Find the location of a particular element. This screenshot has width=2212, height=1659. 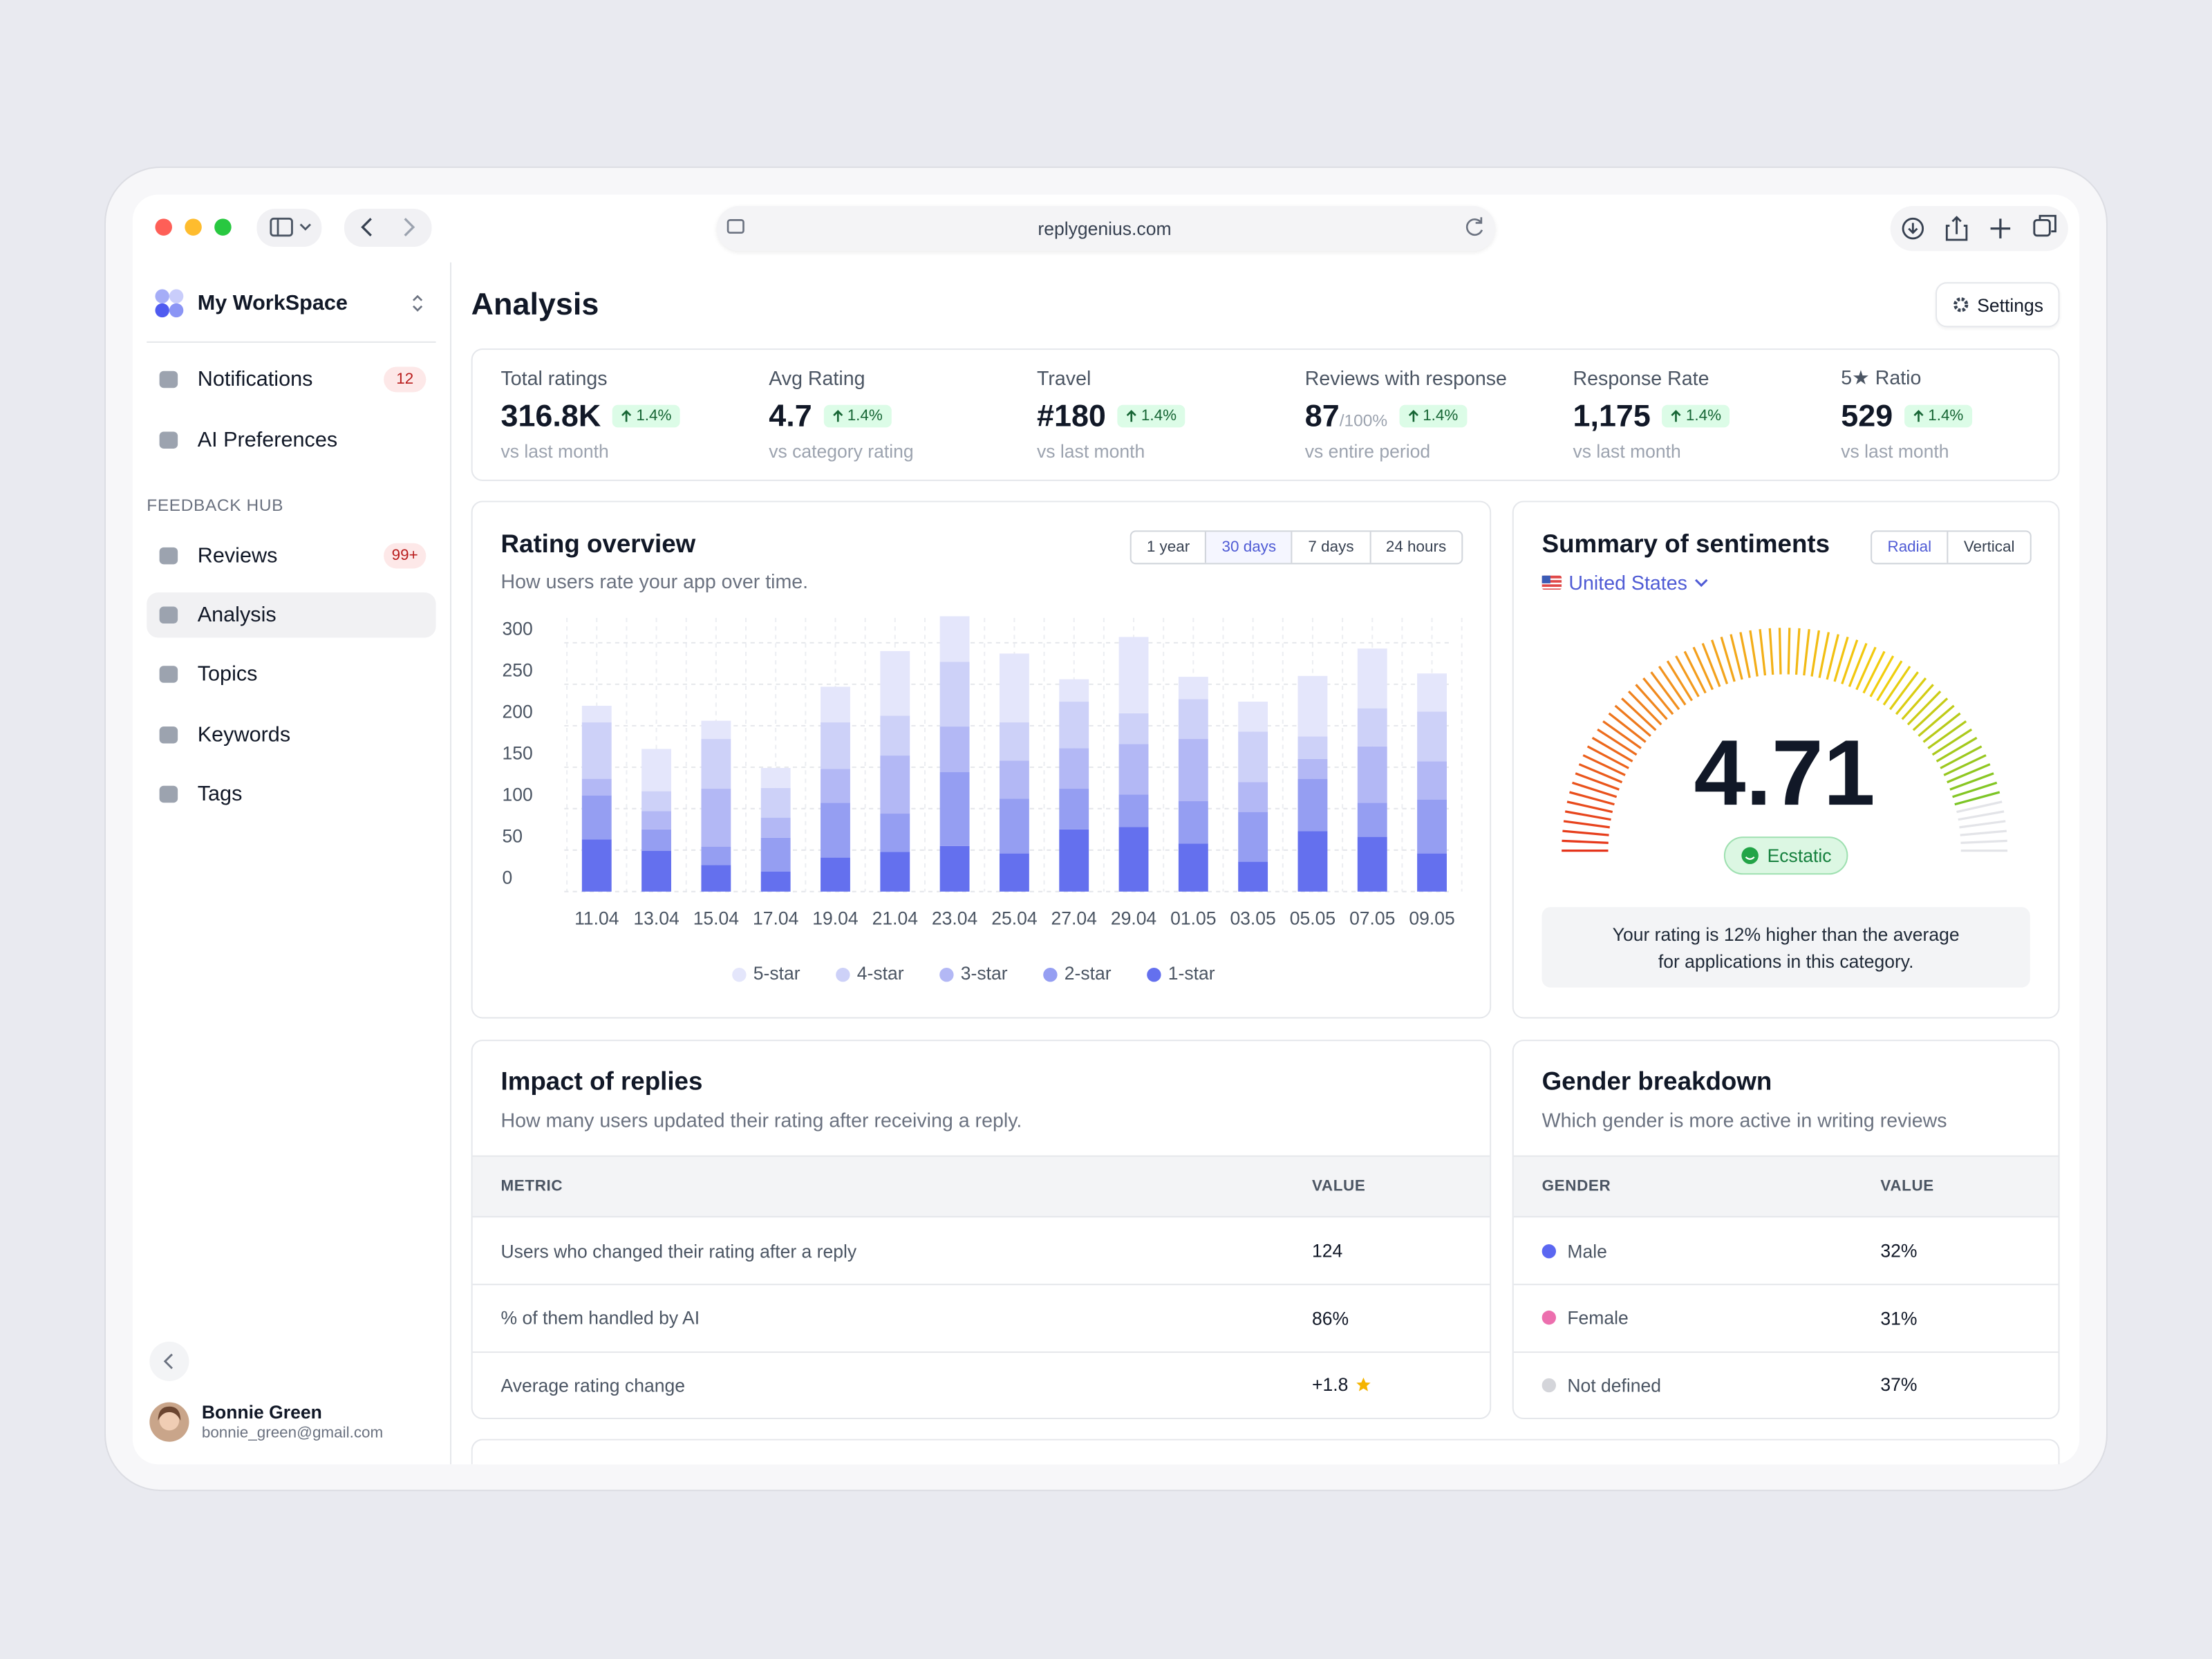

kpi-value: 529 is located at coordinates (1867, 415).